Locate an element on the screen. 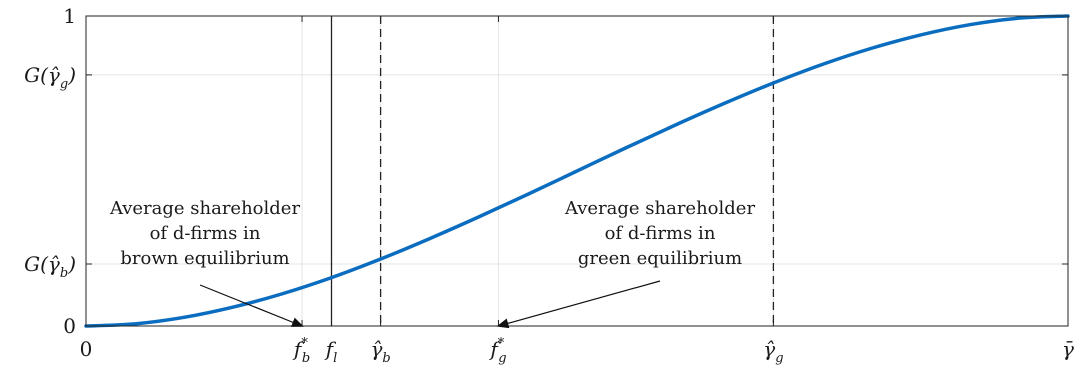 The height and width of the screenshot is (372, 1085). annotation-0-line-1: of d-firms in is located at coordinates (205, 233).